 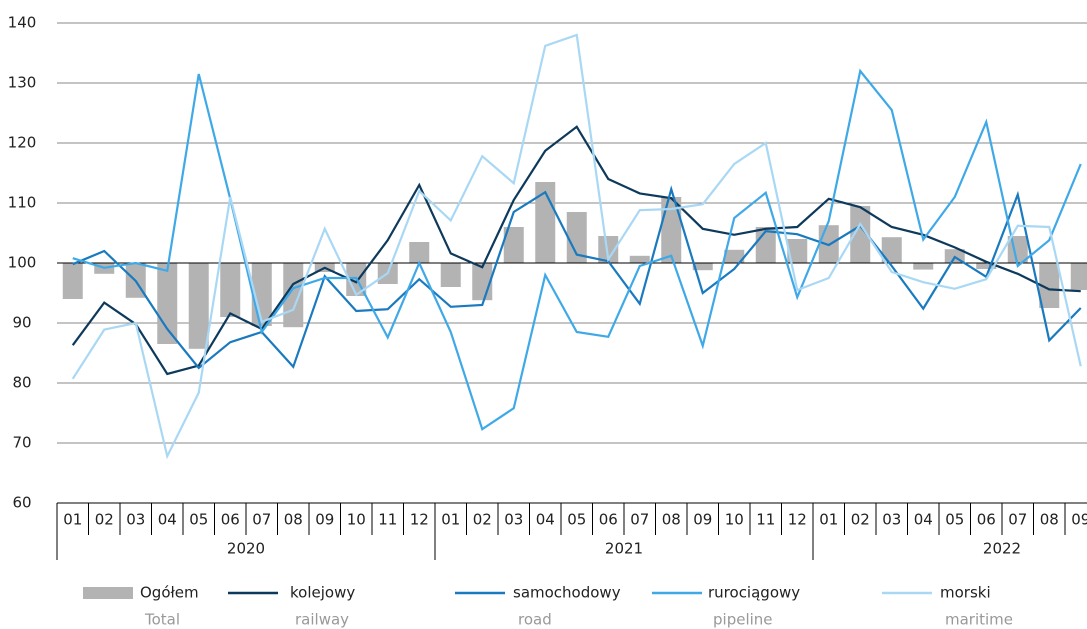 I want to click on legend-sublabel: road, so click(x=535, y=620).